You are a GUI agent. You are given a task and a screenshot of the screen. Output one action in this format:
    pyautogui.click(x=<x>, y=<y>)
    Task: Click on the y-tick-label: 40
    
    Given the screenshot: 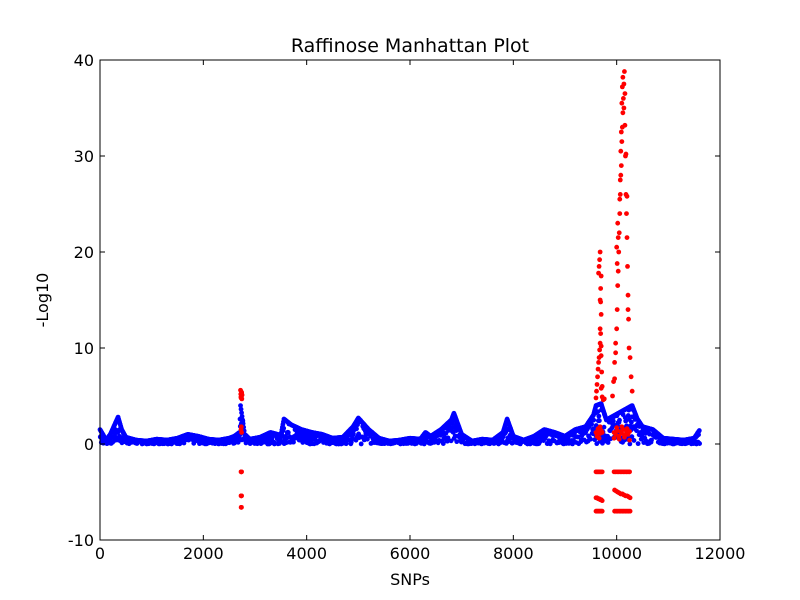 What is the action you would take?
    pyautogui.click(x=84, y=60)
    